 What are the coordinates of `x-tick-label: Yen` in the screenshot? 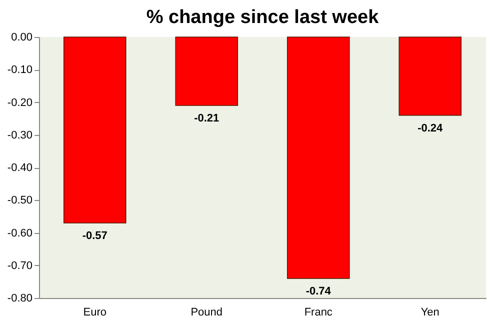 It's located at (430, 312).